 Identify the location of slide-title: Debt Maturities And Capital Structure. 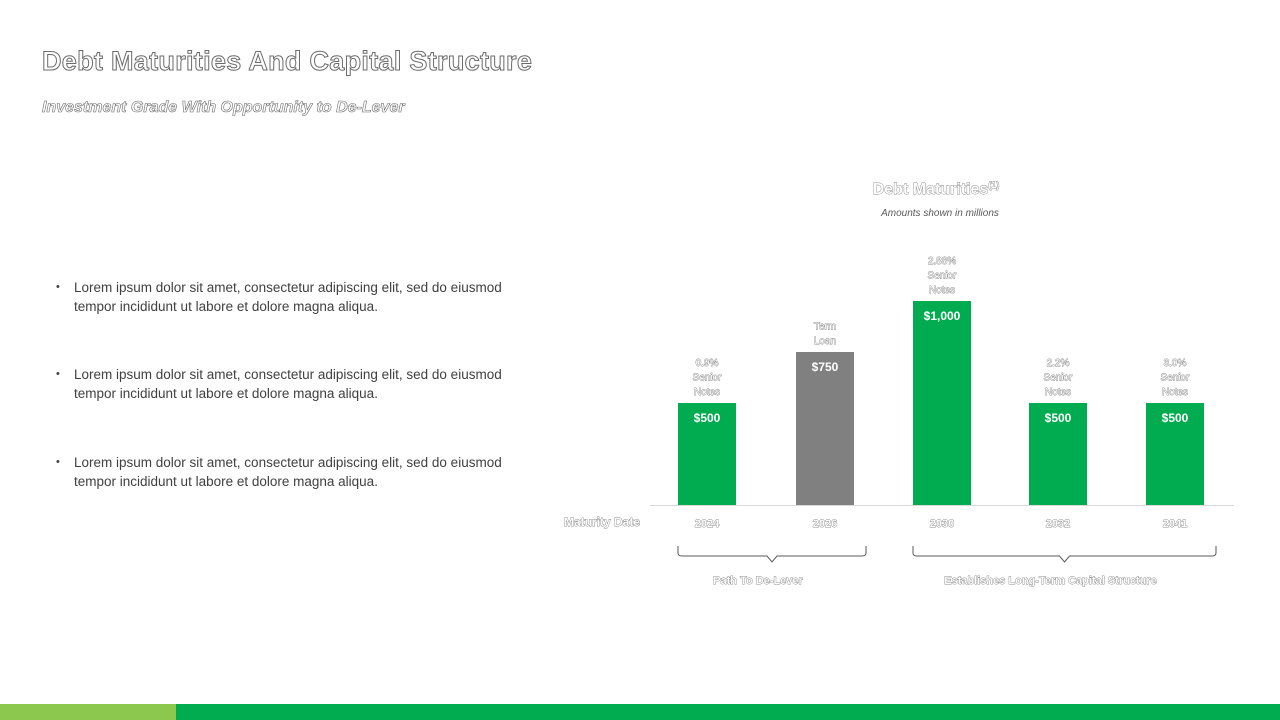
(287, 61).